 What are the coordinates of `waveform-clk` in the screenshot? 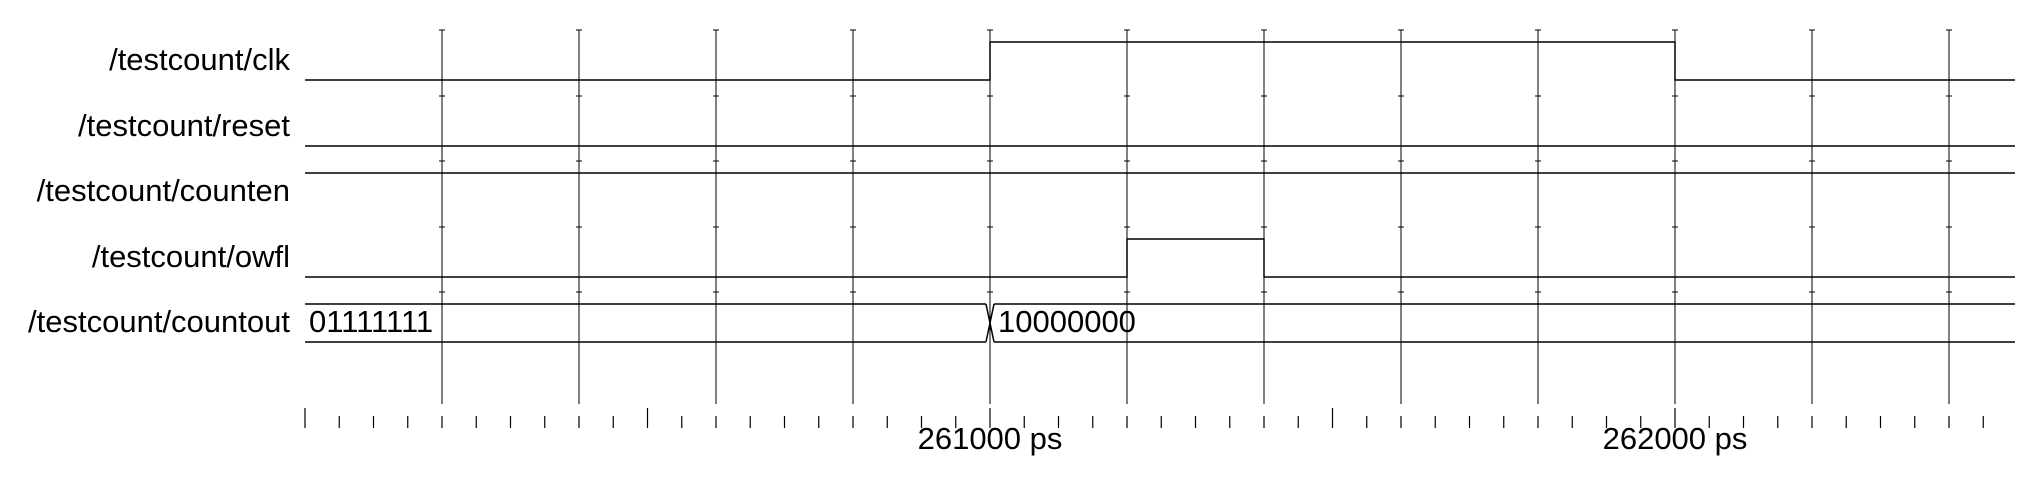 It's located at (1160, 61).